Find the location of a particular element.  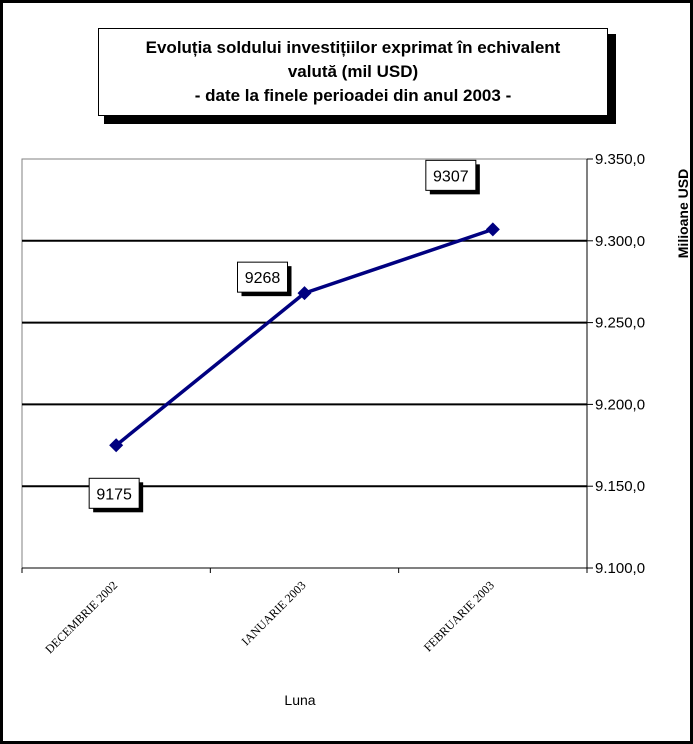

data-label: 9268 is located at coordinates (263, 278).